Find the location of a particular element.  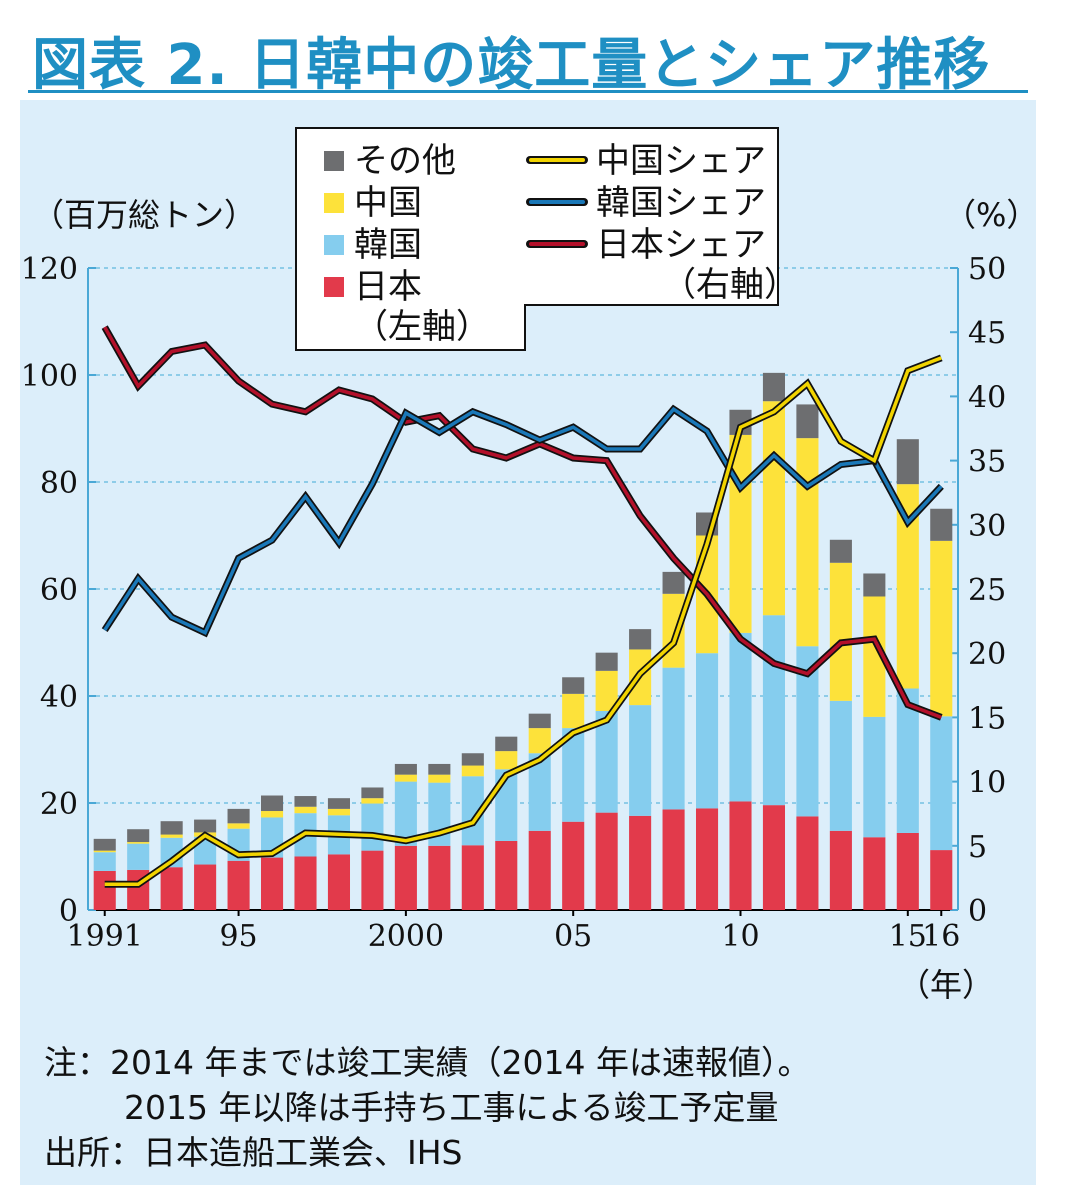

x-tick-label: 2000 is located at coordinates (406, 936).